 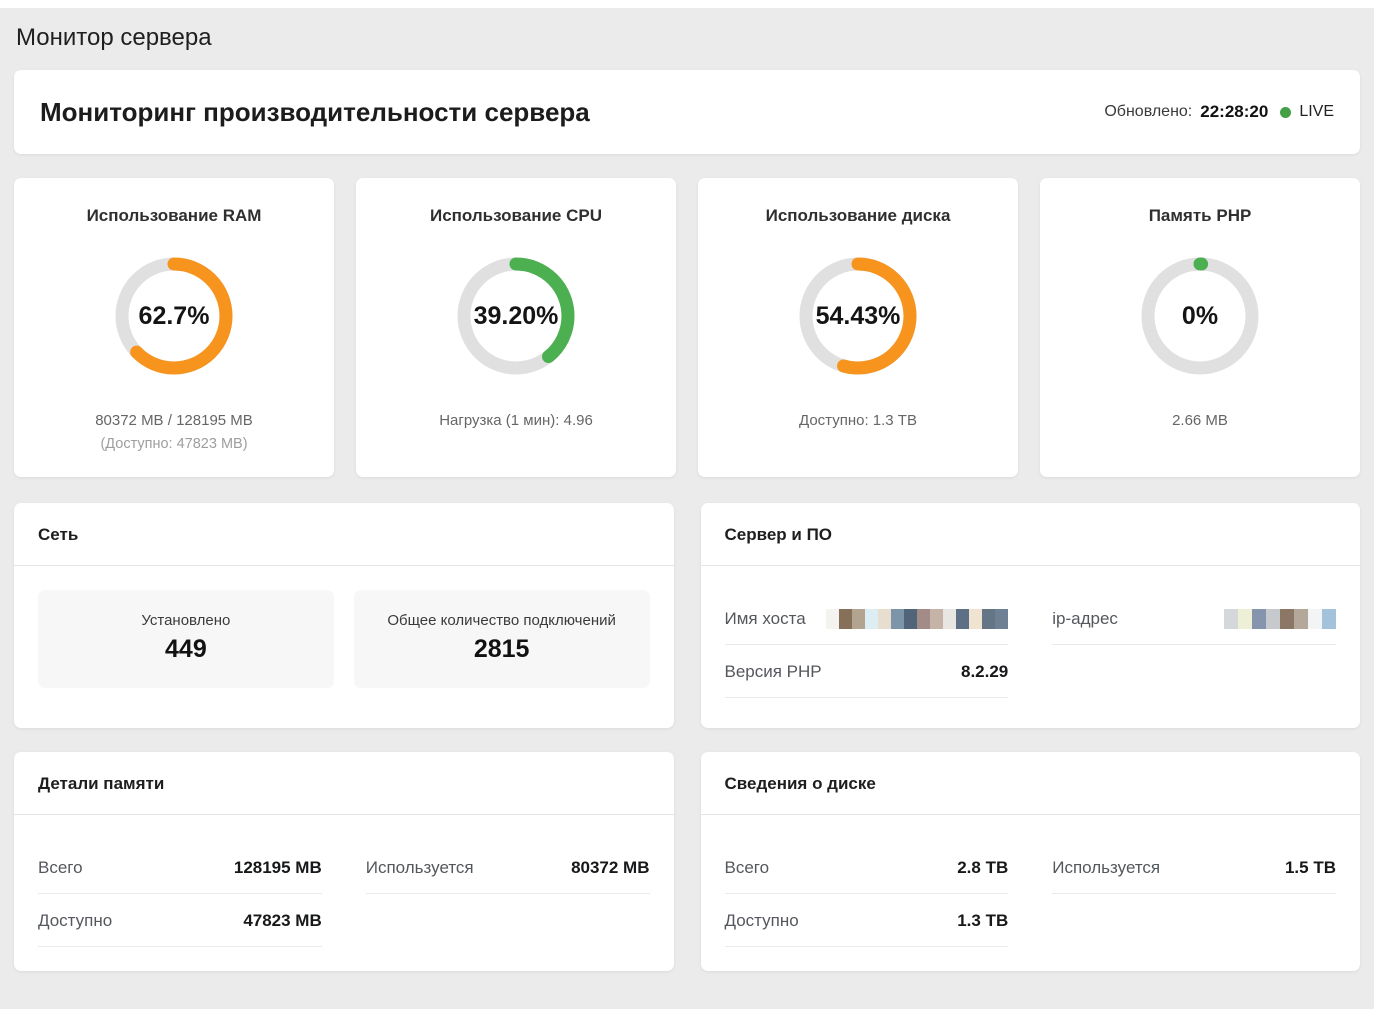 I want to click on memory-available-label: Доступно, so click(x=75, y=920).